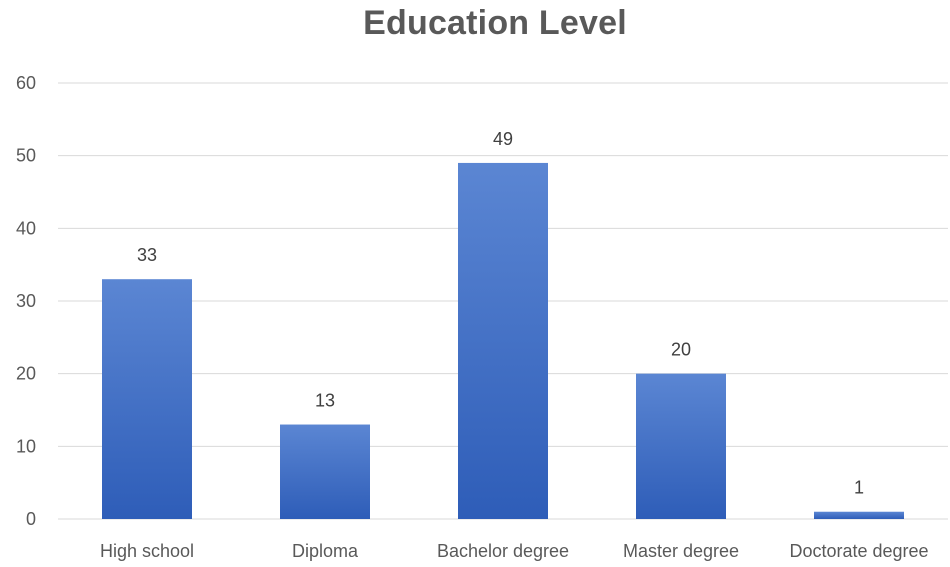 This screenshot has width=950, height=567. What do you see at coordinates (26, 446) in the screenshot?
I see `y-tick-label: 10` at bounding box center [26, 446].